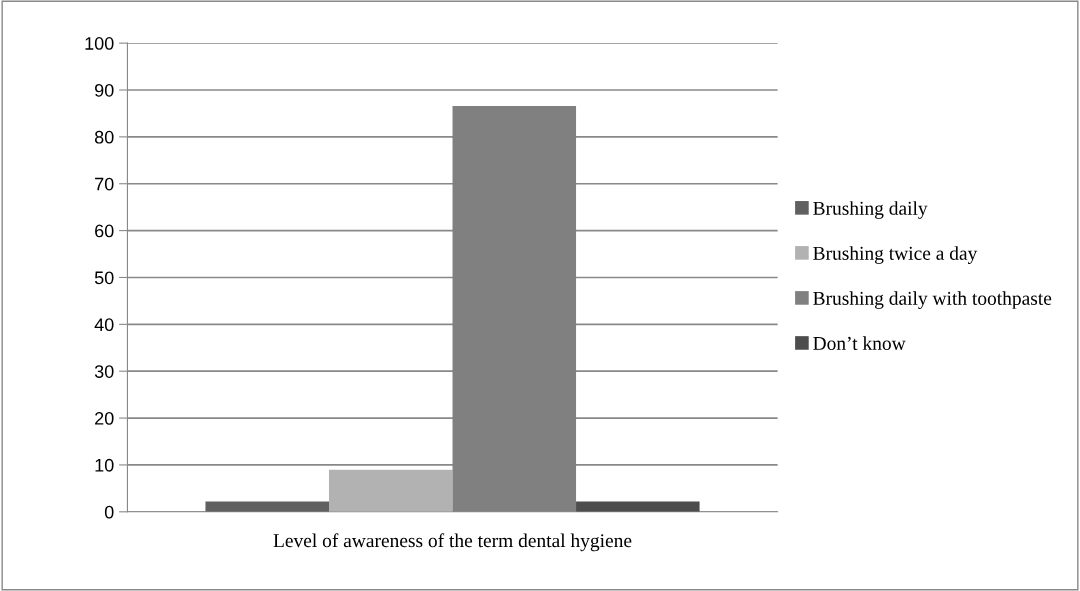 This screenshot has height=591, width=1080. I want to click on y-tick-label: 70, so click(104, 184).